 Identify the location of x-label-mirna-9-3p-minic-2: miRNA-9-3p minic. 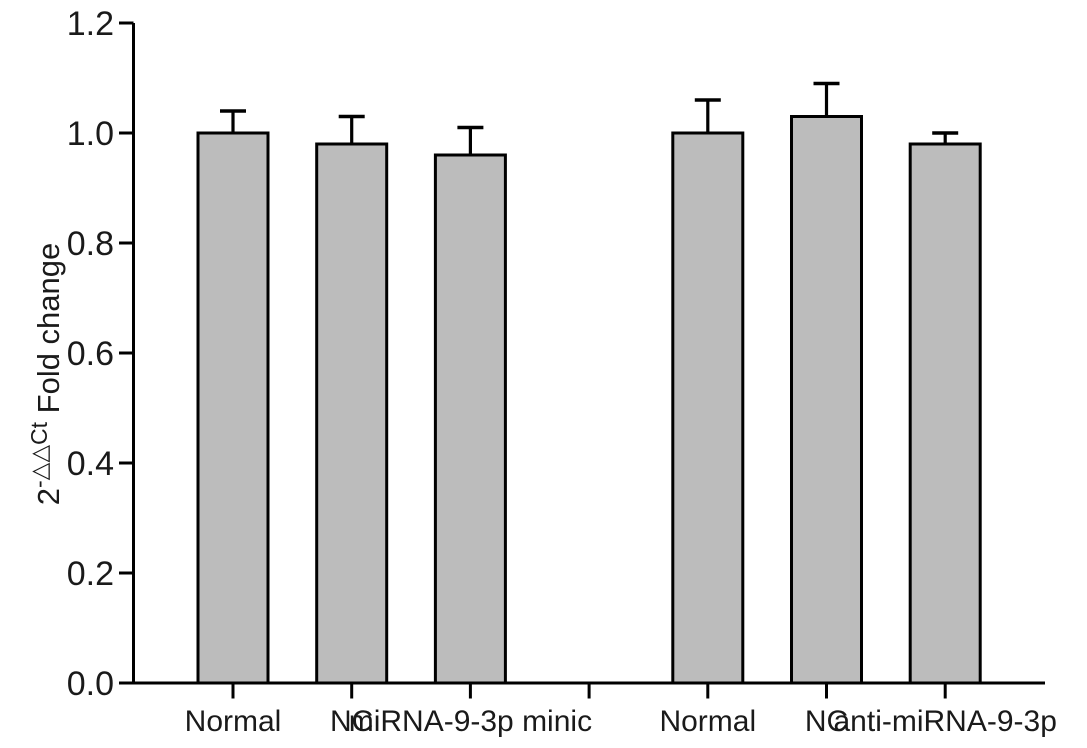
(470, 721).